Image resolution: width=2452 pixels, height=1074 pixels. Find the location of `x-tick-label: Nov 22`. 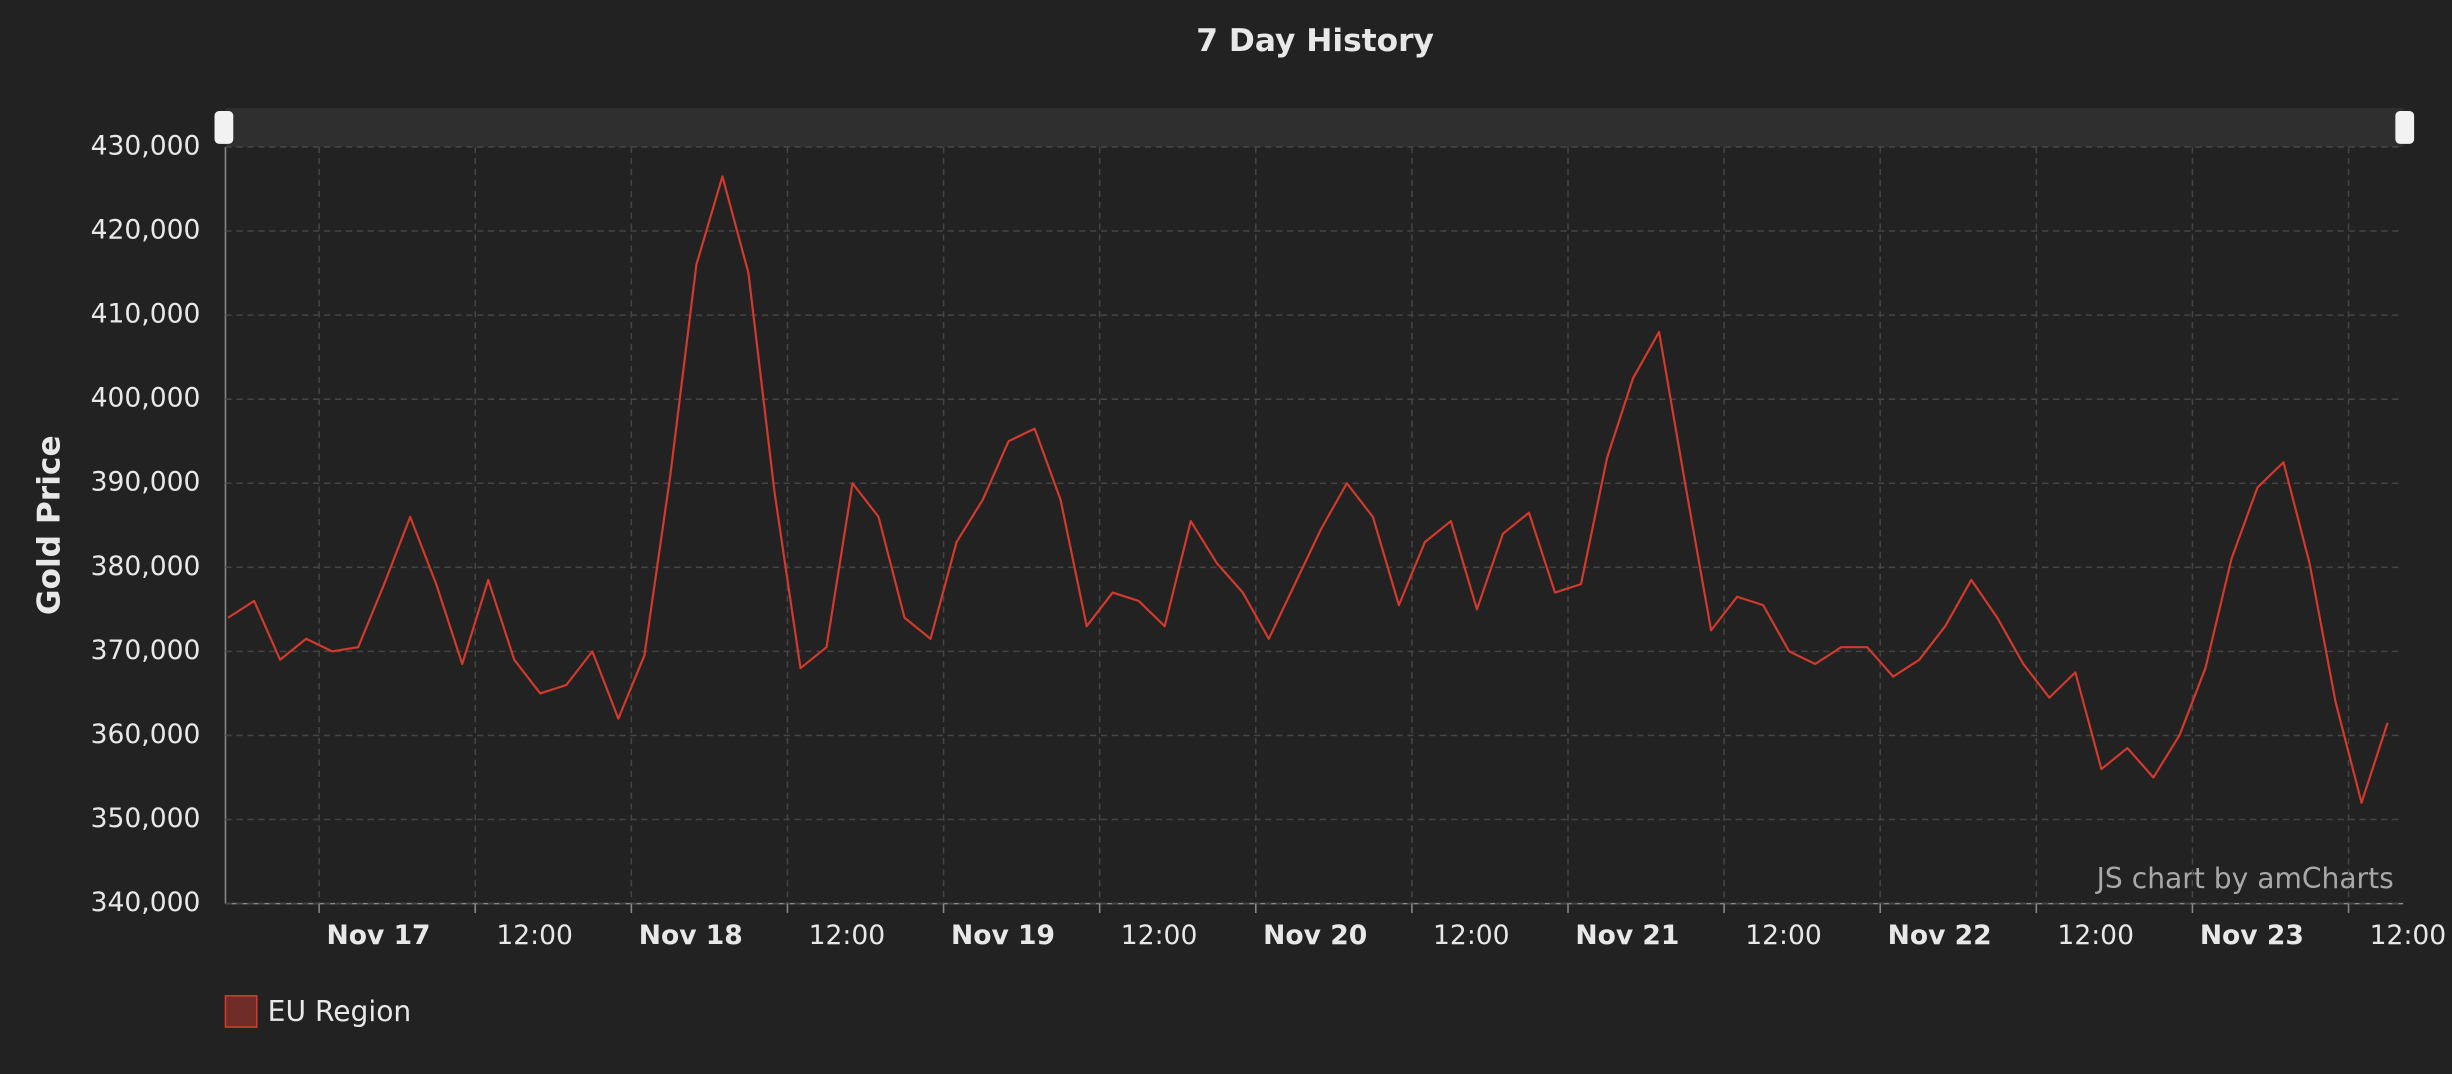

x-tick-label: Nov 22 is located at coordinates (1940, 935).